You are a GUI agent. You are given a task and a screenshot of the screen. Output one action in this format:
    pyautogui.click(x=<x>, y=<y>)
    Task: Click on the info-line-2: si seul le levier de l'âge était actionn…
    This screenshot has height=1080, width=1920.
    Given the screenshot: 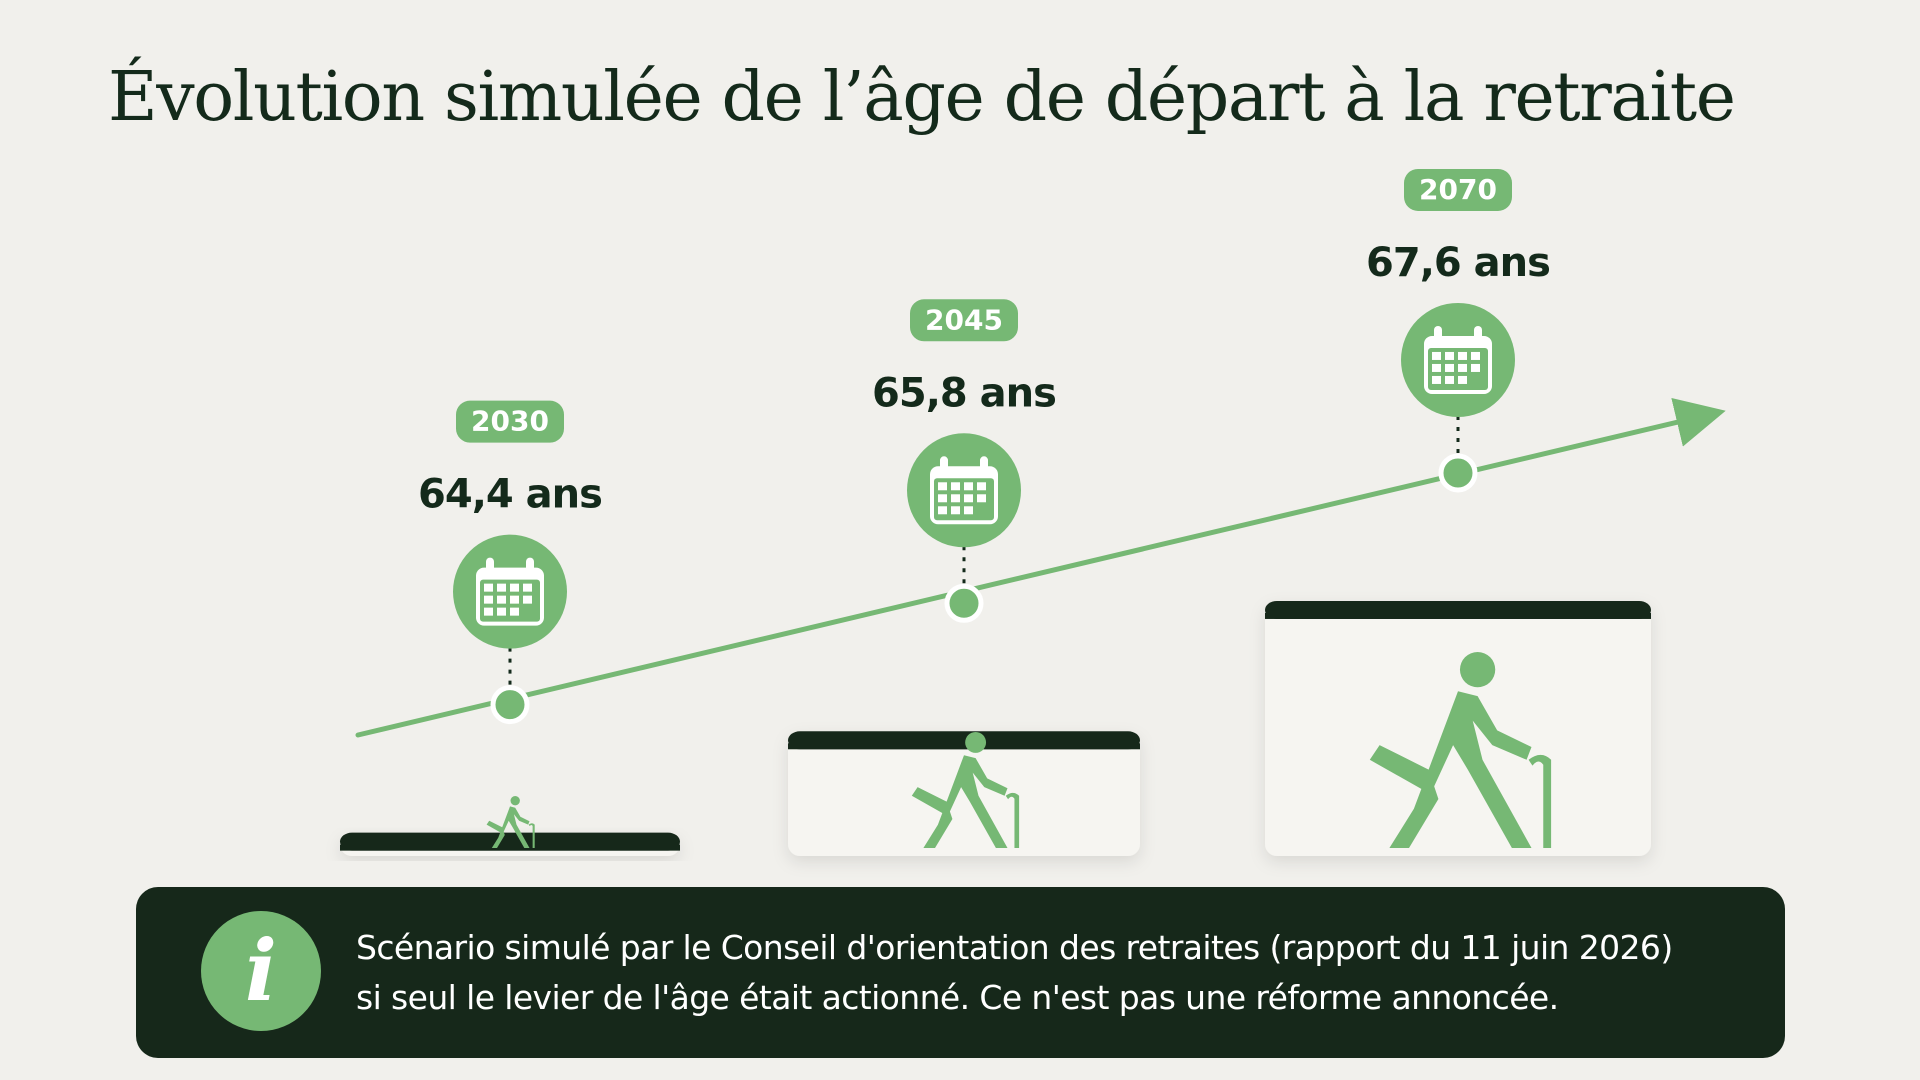 What is the action you would take?
    pyautogui.click(x=957, y=997)
    